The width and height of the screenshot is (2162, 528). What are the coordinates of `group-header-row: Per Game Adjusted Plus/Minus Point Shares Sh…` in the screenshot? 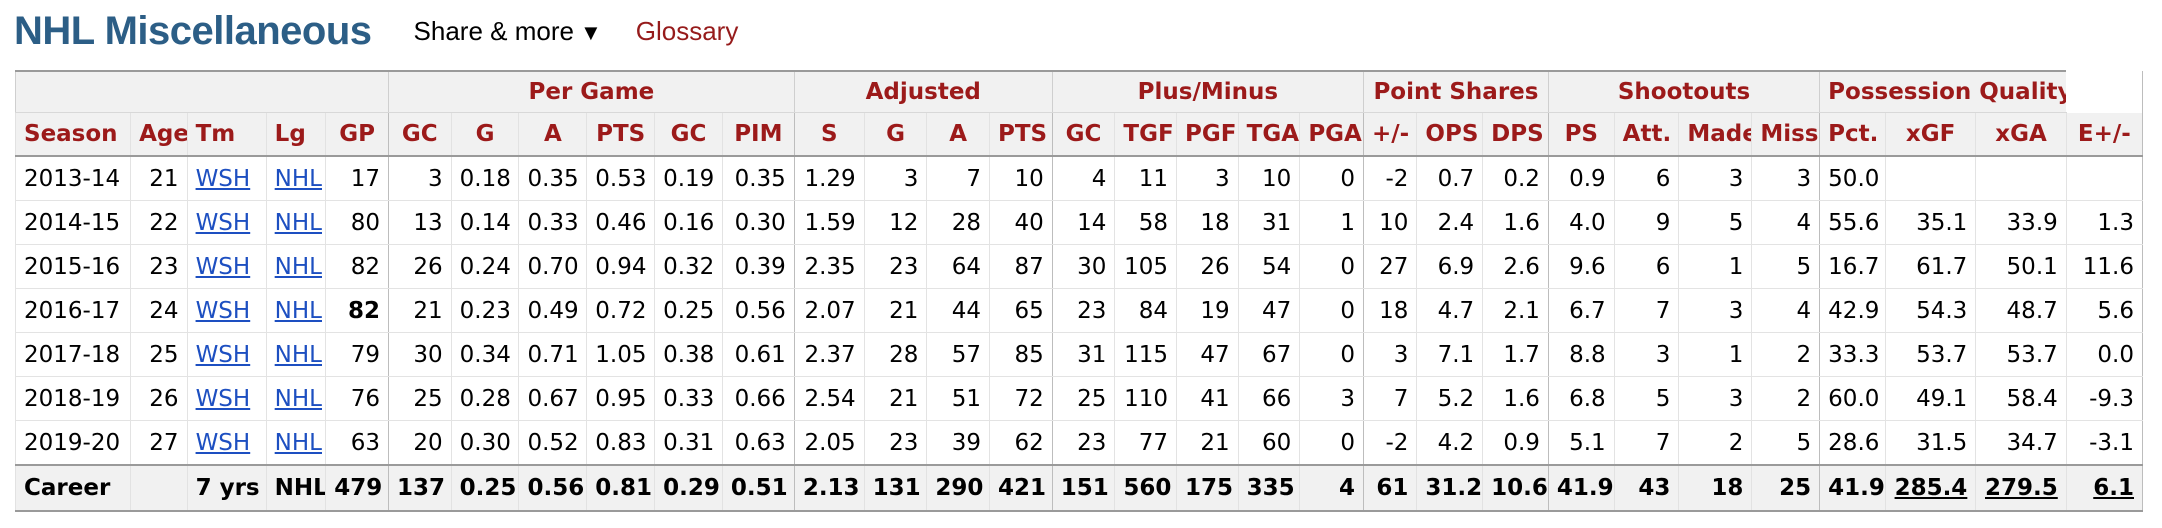 It's located at (1079, 91).